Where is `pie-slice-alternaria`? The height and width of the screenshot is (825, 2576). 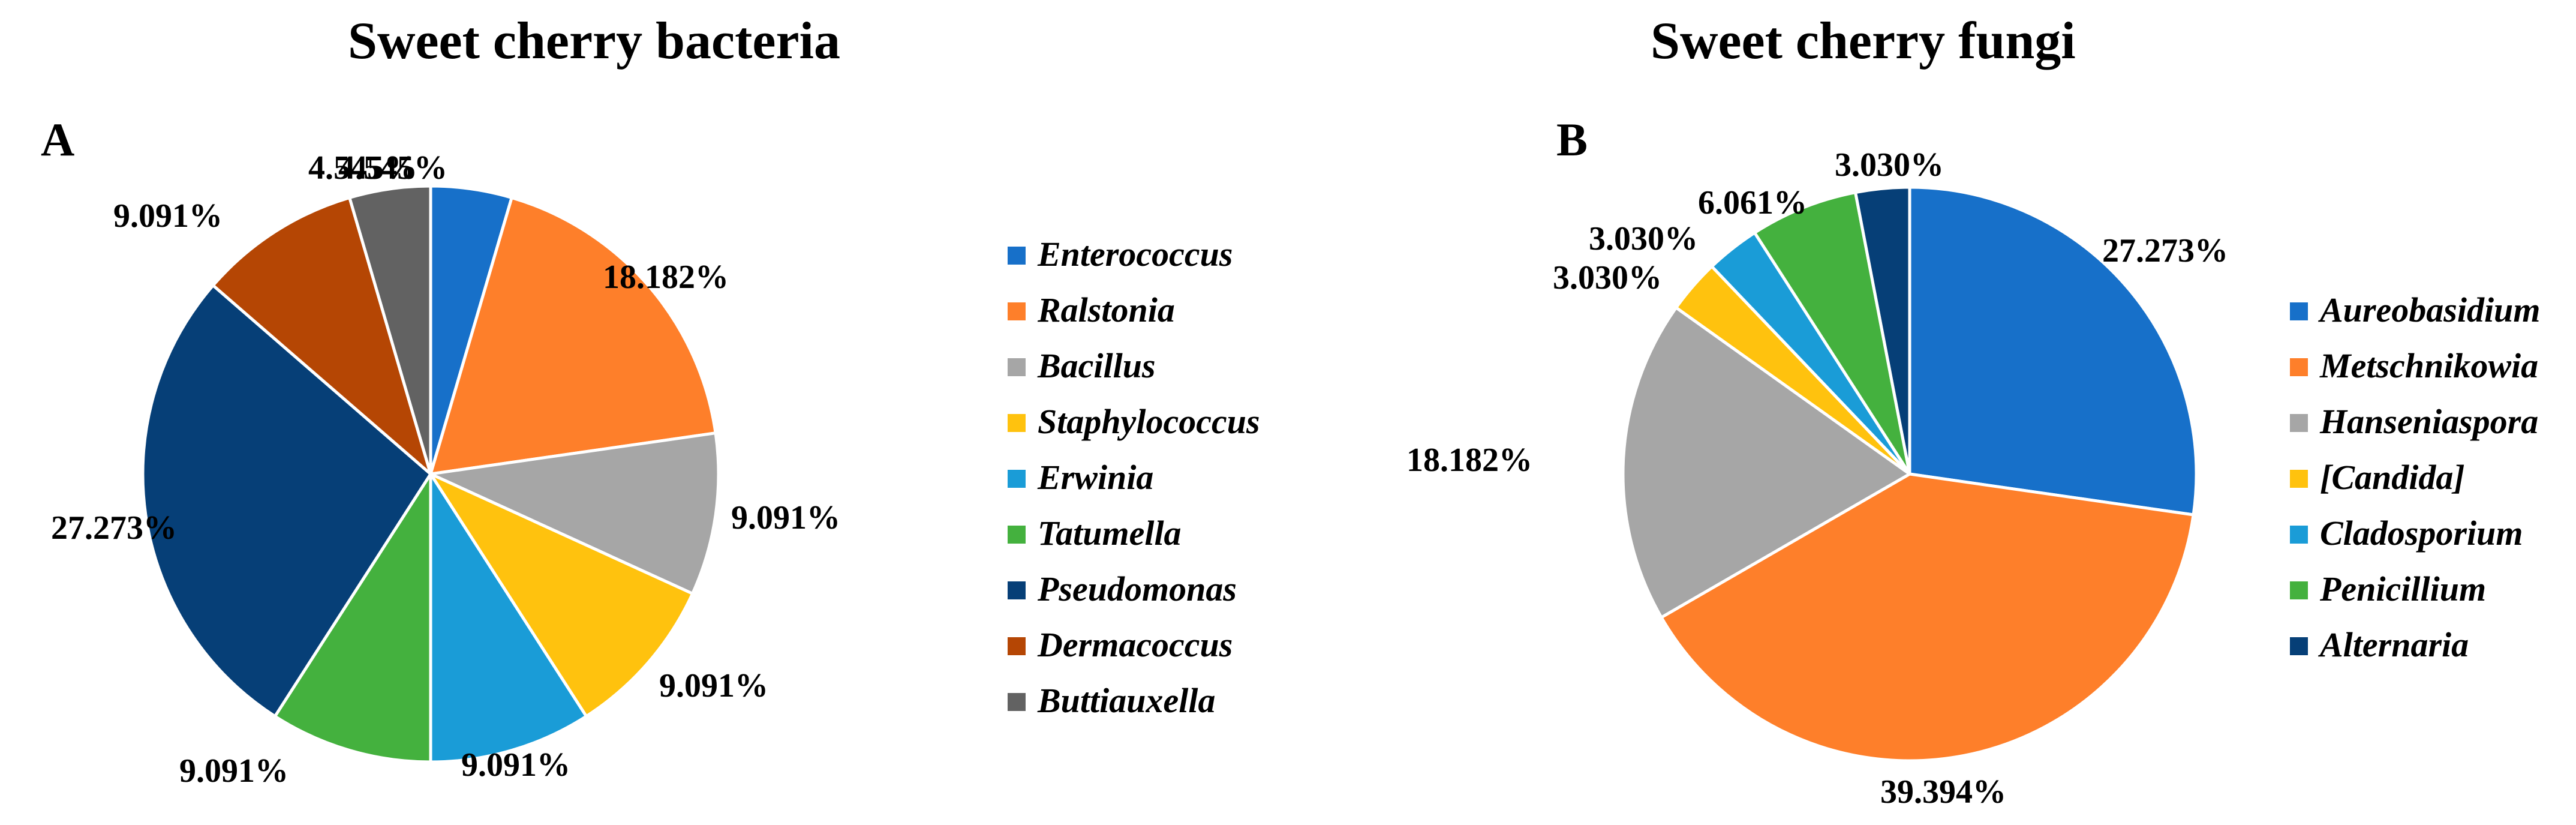 pie-slice-alternaria is located at coordinates (1883, 330).